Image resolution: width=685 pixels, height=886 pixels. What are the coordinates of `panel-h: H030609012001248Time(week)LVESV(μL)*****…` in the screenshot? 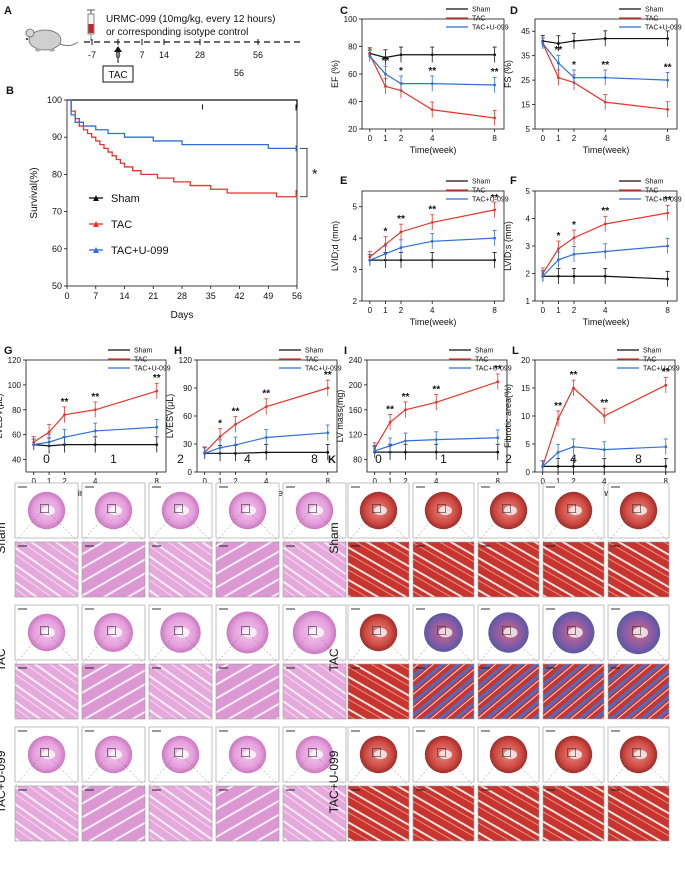 It's located at (253, 421).